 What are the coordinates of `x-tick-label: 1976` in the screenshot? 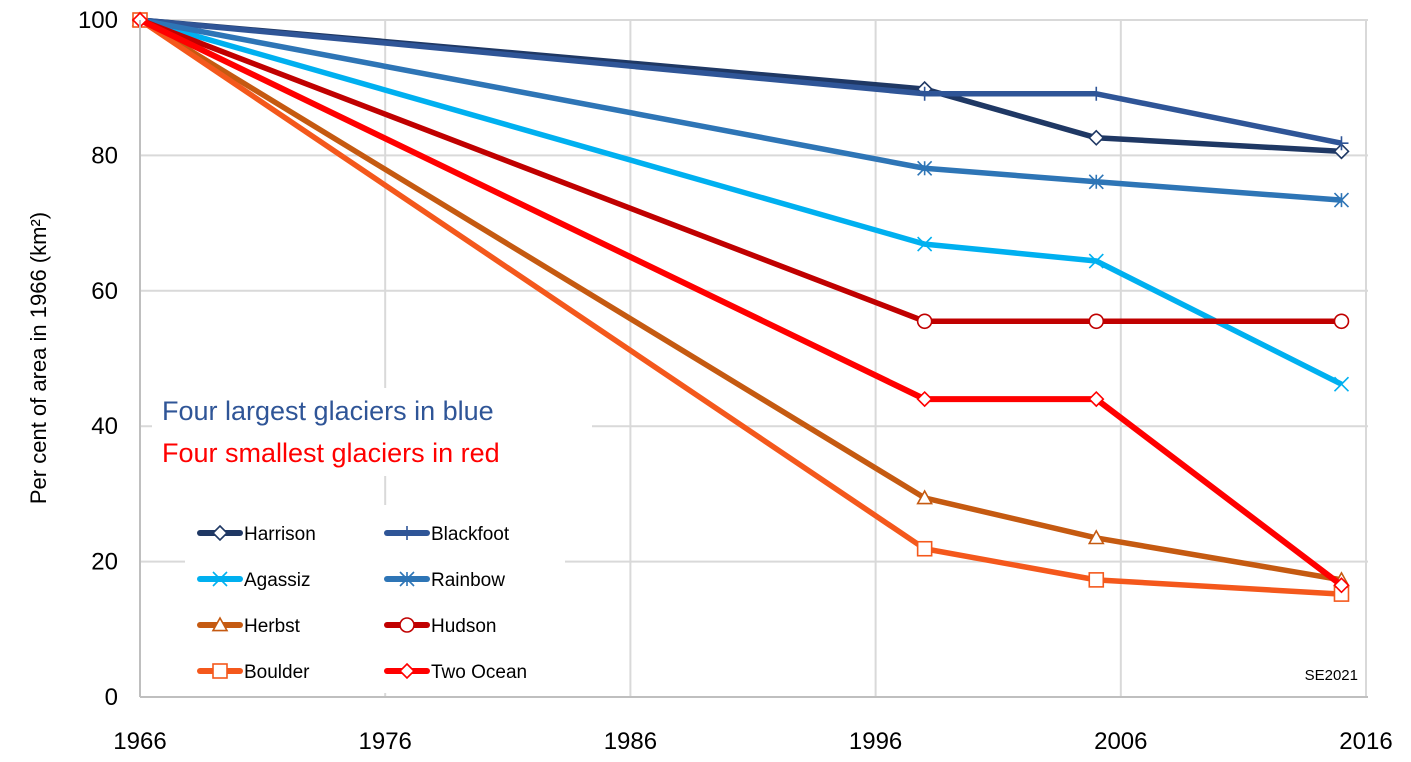 It's located at (385, 741).